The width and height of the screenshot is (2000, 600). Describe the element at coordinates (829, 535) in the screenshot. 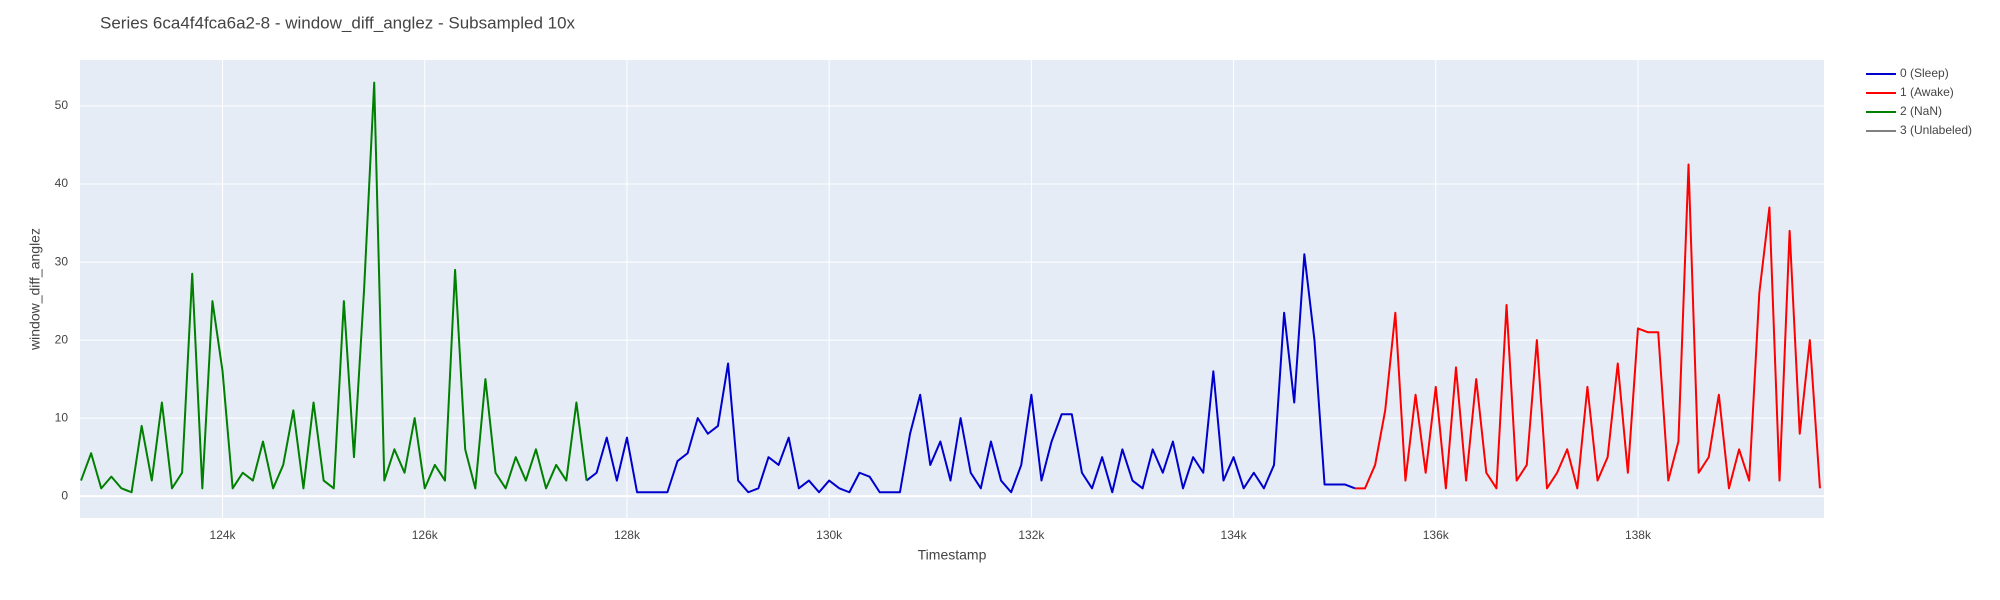

I see `x-tick-label: 130k` at that location.